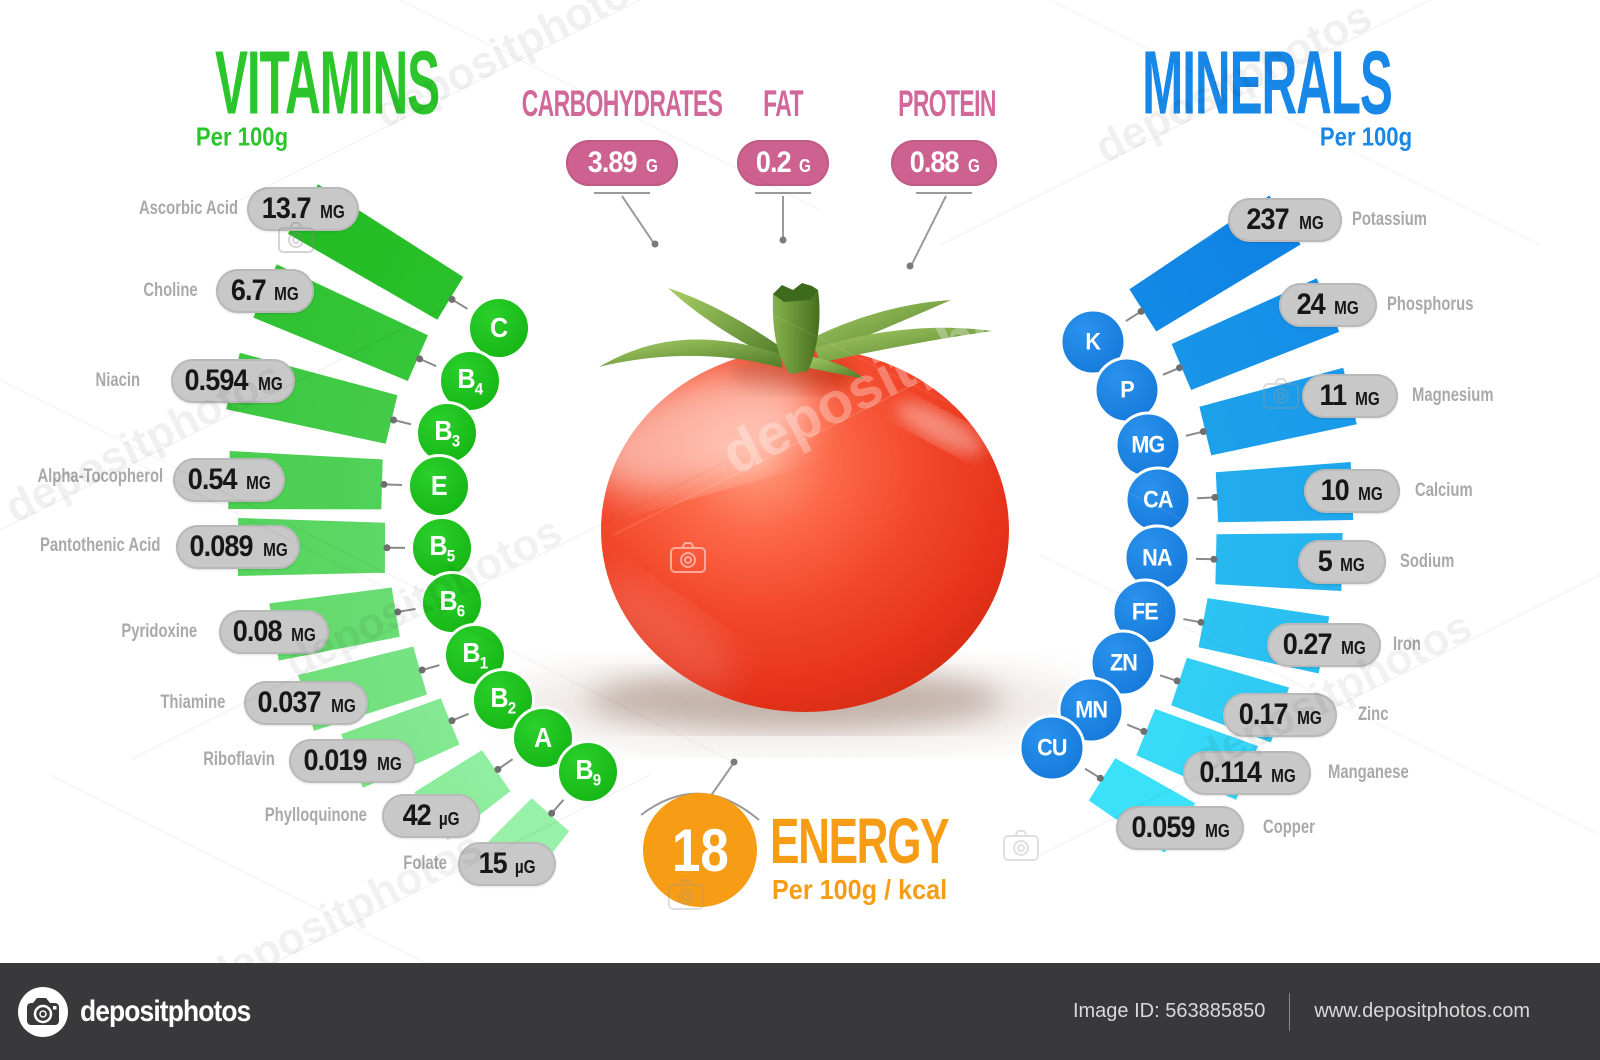 The height and width of the screenshot is (1060, 1600). I want to click on value: 24, so click(1311, 304).